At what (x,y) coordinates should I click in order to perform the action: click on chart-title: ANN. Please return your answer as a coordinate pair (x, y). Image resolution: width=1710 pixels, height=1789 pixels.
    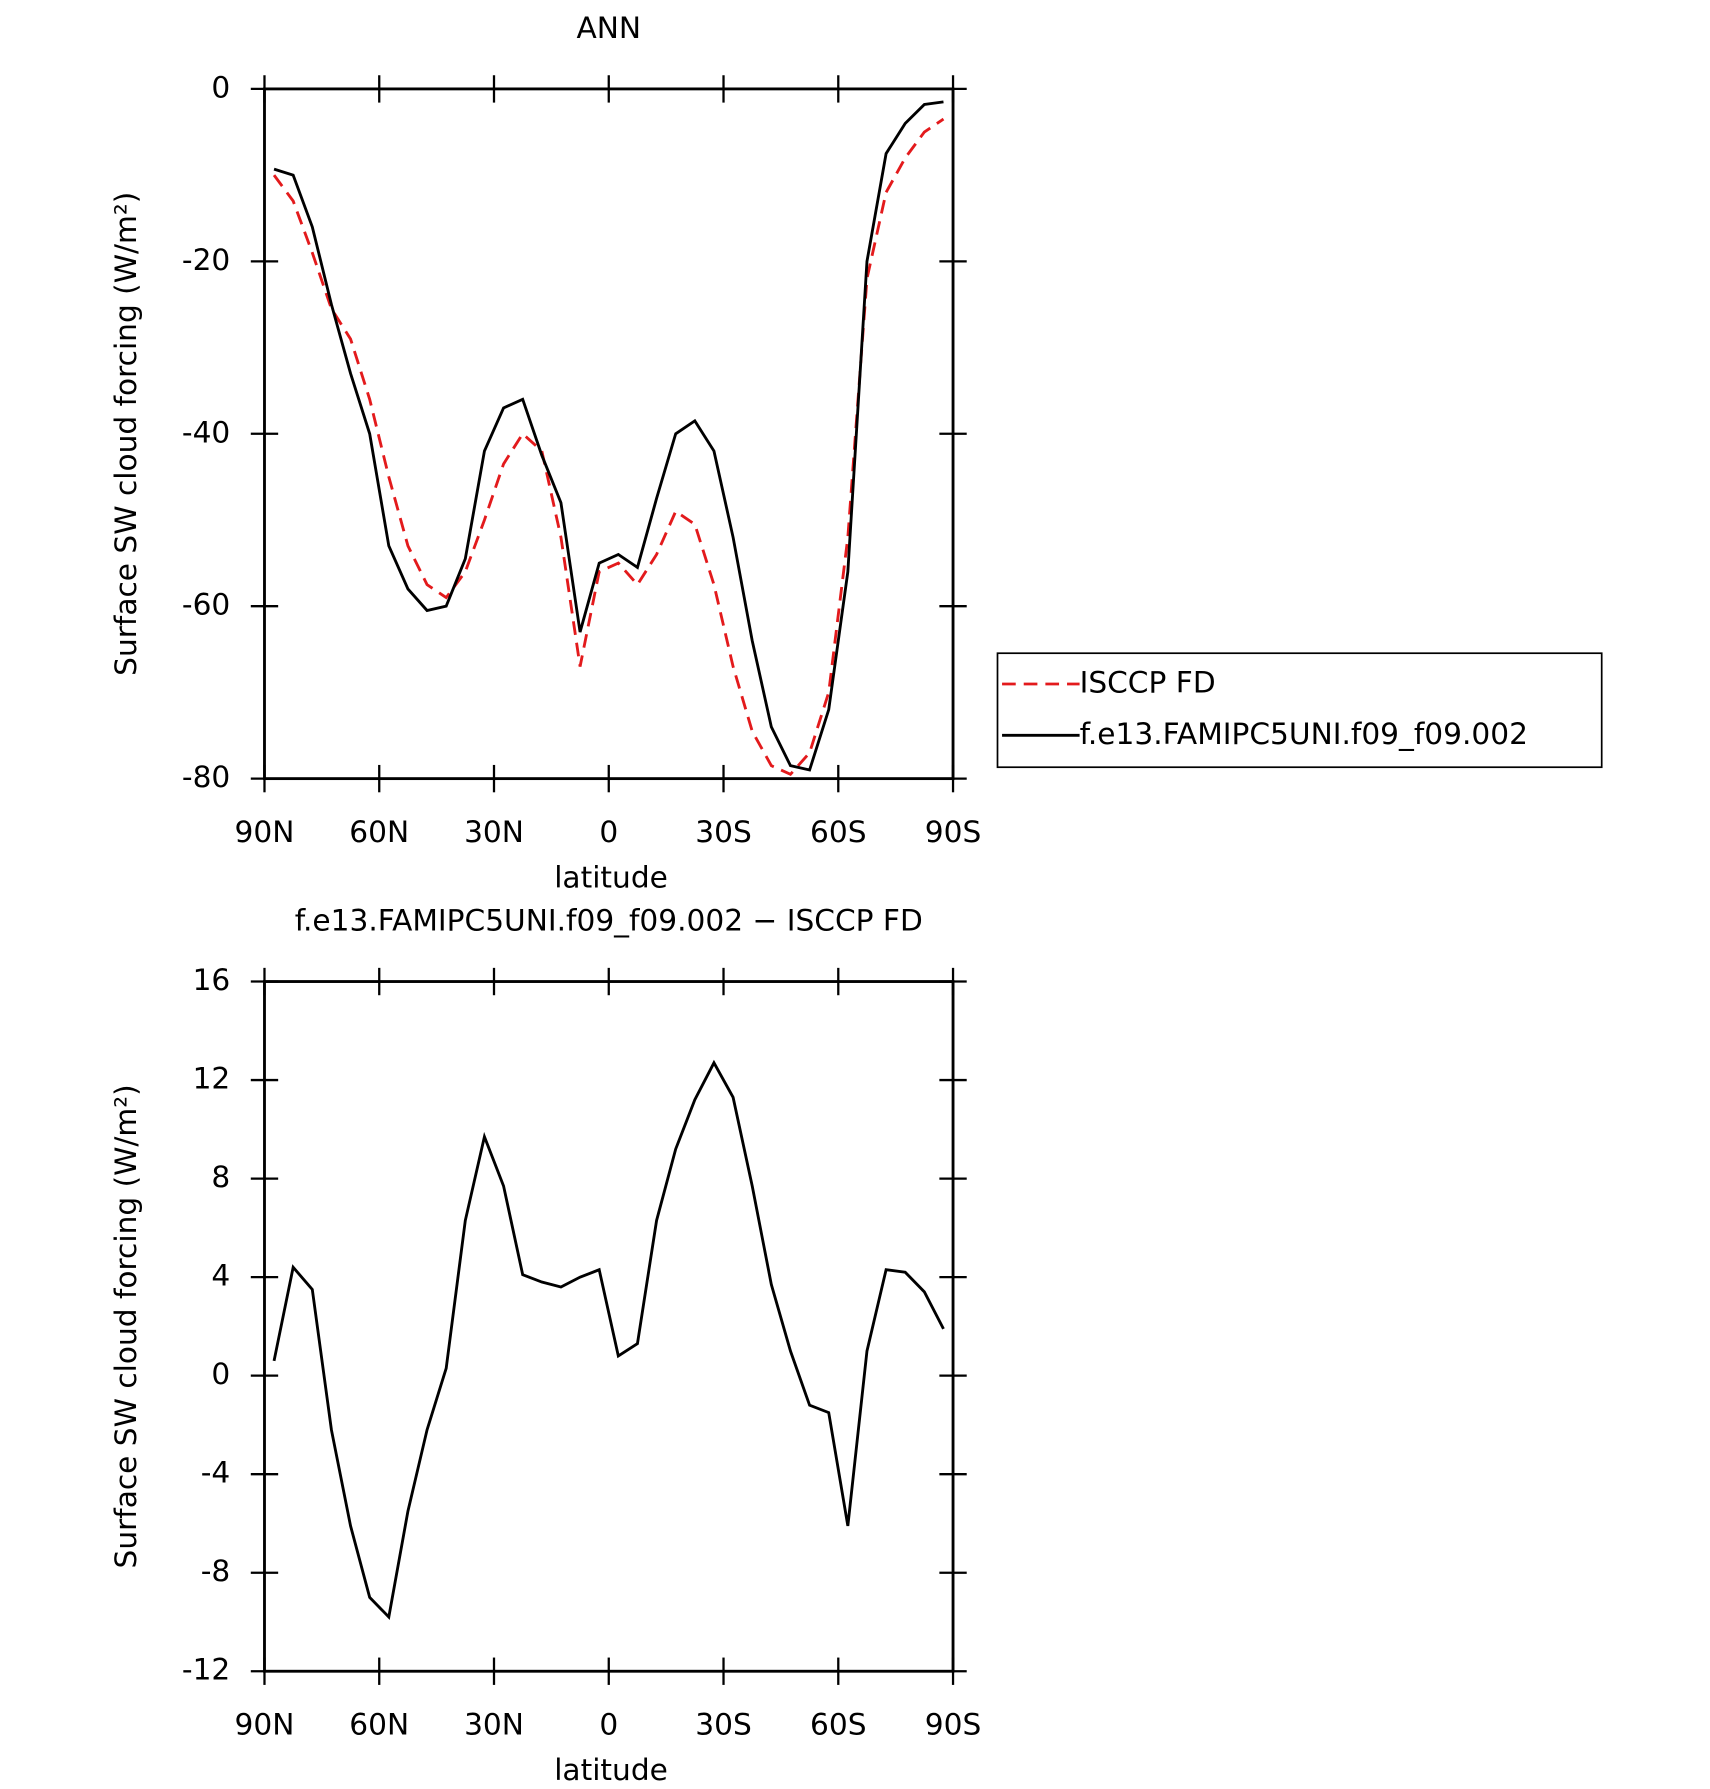
    Looking at the image, I should click on (608, 27).